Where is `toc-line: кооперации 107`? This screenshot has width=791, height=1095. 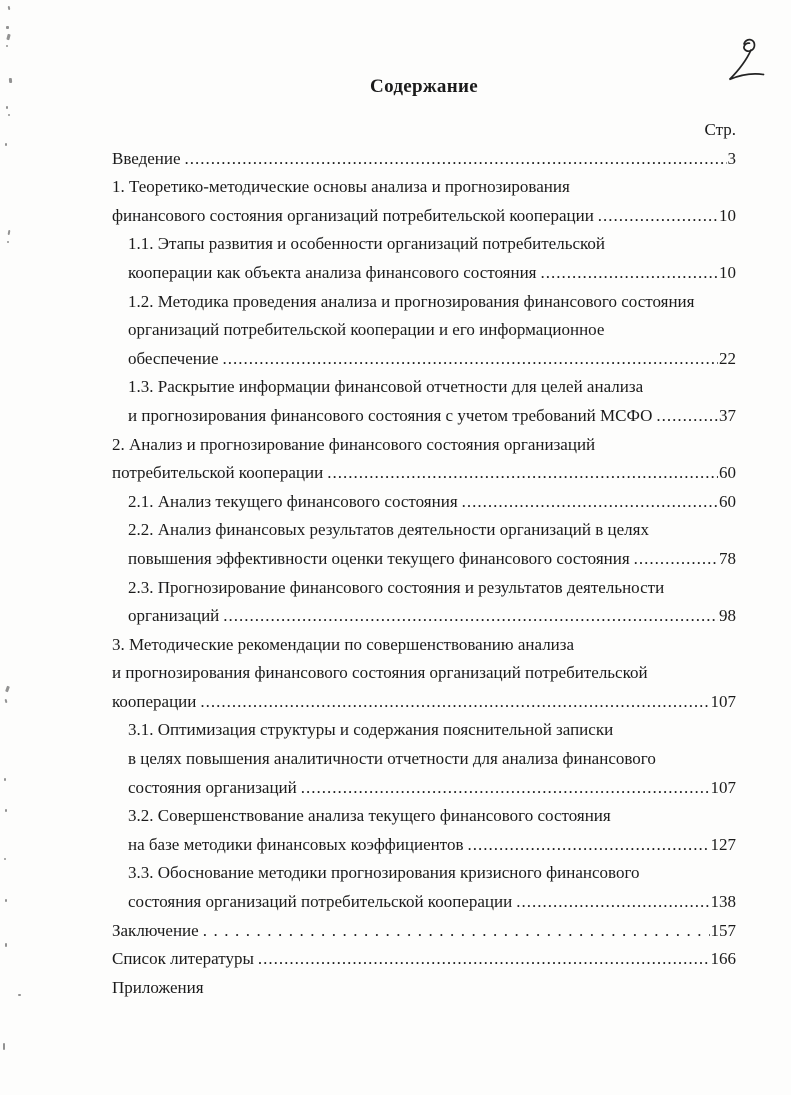 toc-line: кооперации 107 is located at coordinates (424, 702).